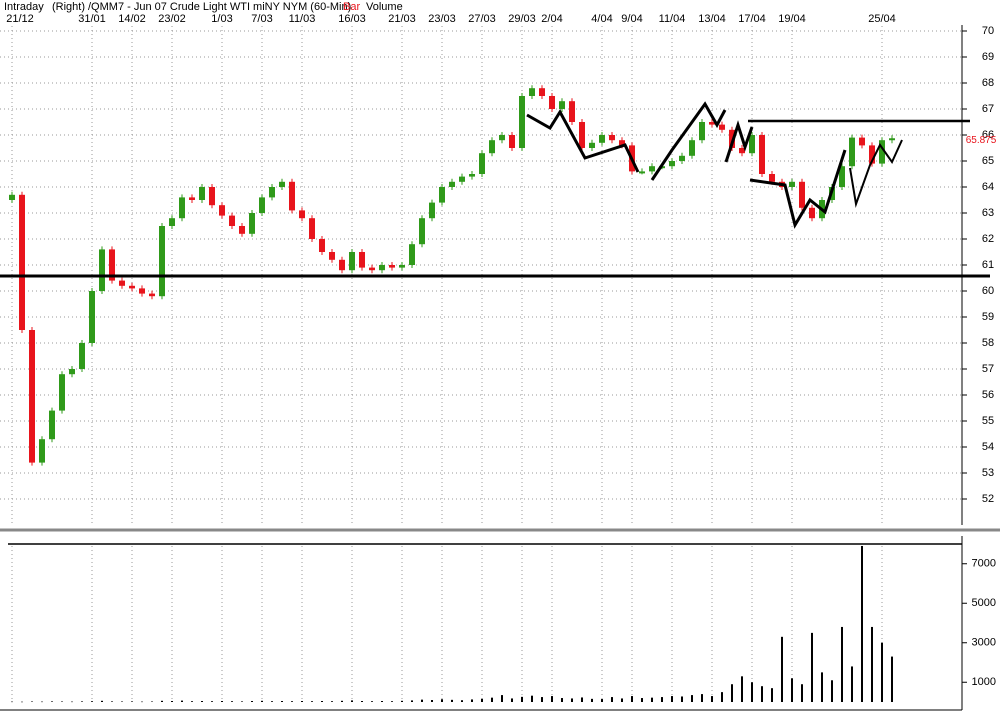 The height and width of the screenshot is (727, 1000). Describe the element at coordinates (984, 603) in the screenshot. I see `y-tick-label: 5000` at that location.